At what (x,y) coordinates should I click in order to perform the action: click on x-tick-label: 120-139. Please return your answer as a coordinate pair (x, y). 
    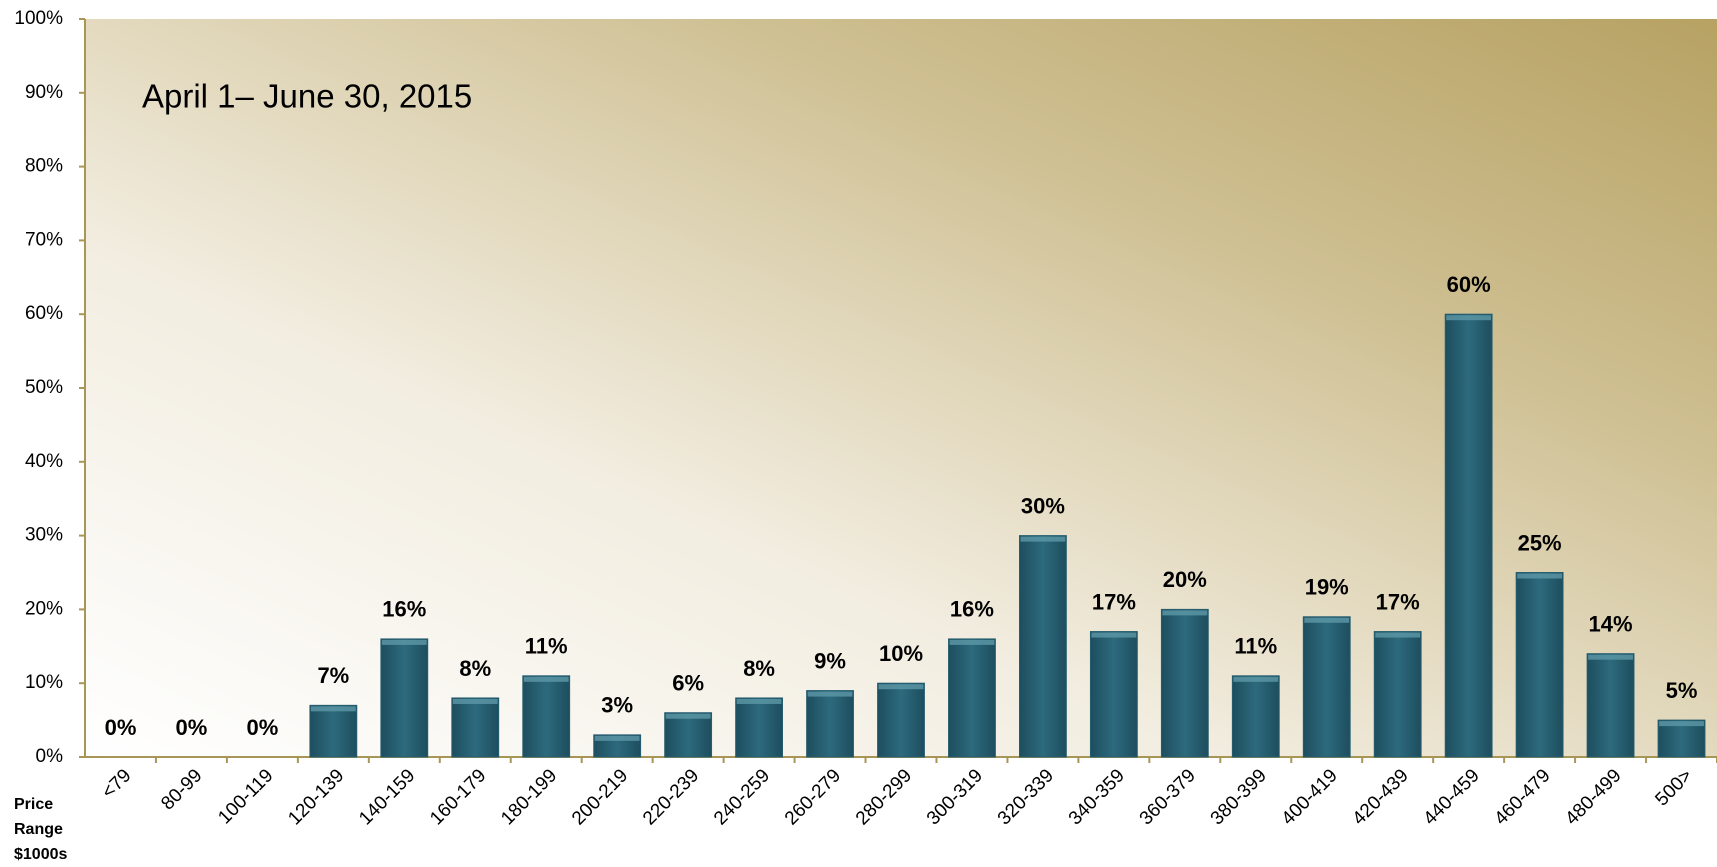
    Looking at the image, I should click on (316, 797).